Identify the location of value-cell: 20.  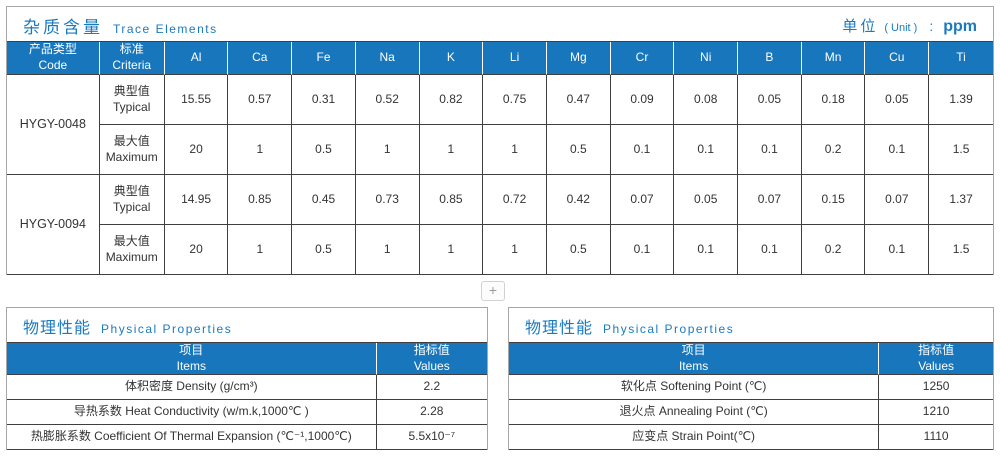
(196, 150).